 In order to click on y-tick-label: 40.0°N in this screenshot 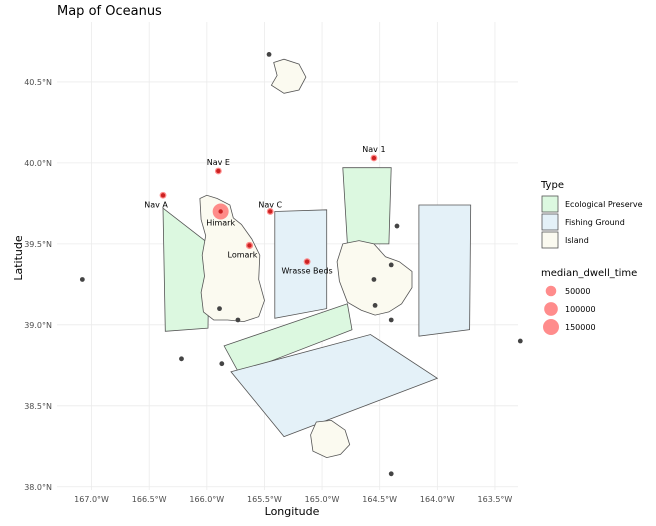, I will do `click(38, 163)`.